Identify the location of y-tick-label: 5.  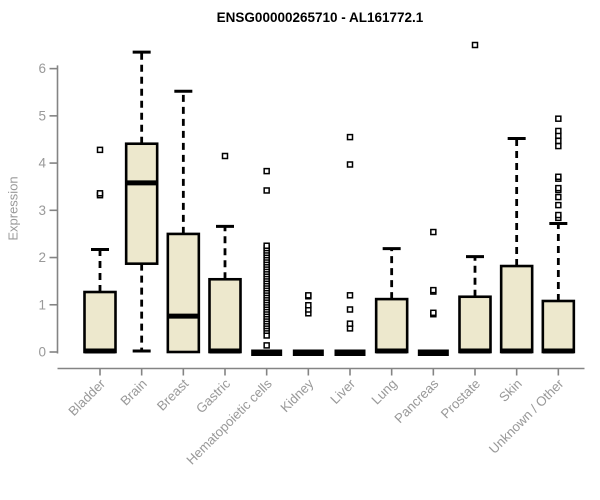
(42, 115).